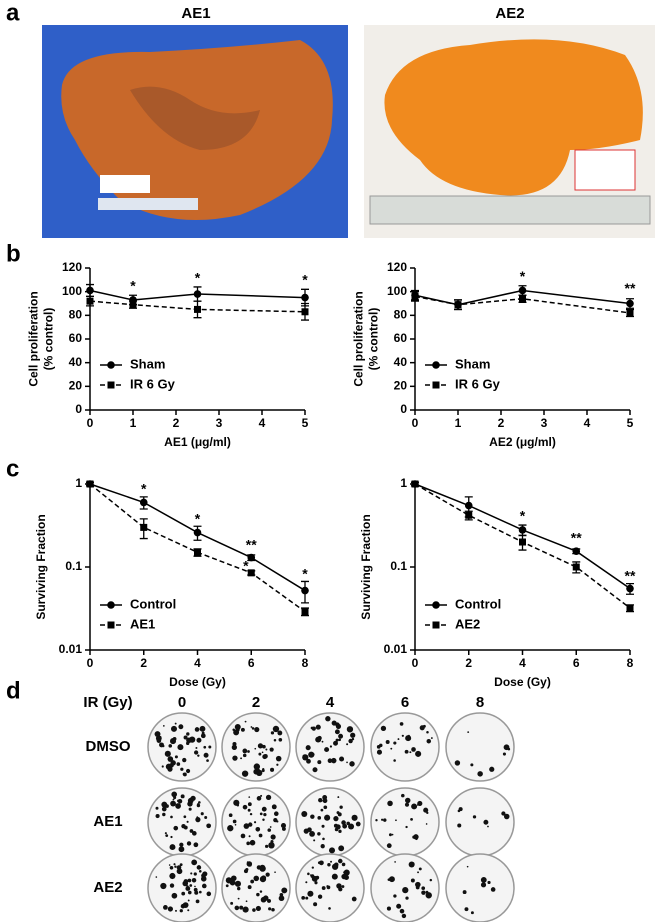 This screenshot has width=660, height=922. I want to click on legend-label: Control, so click(153, 603).